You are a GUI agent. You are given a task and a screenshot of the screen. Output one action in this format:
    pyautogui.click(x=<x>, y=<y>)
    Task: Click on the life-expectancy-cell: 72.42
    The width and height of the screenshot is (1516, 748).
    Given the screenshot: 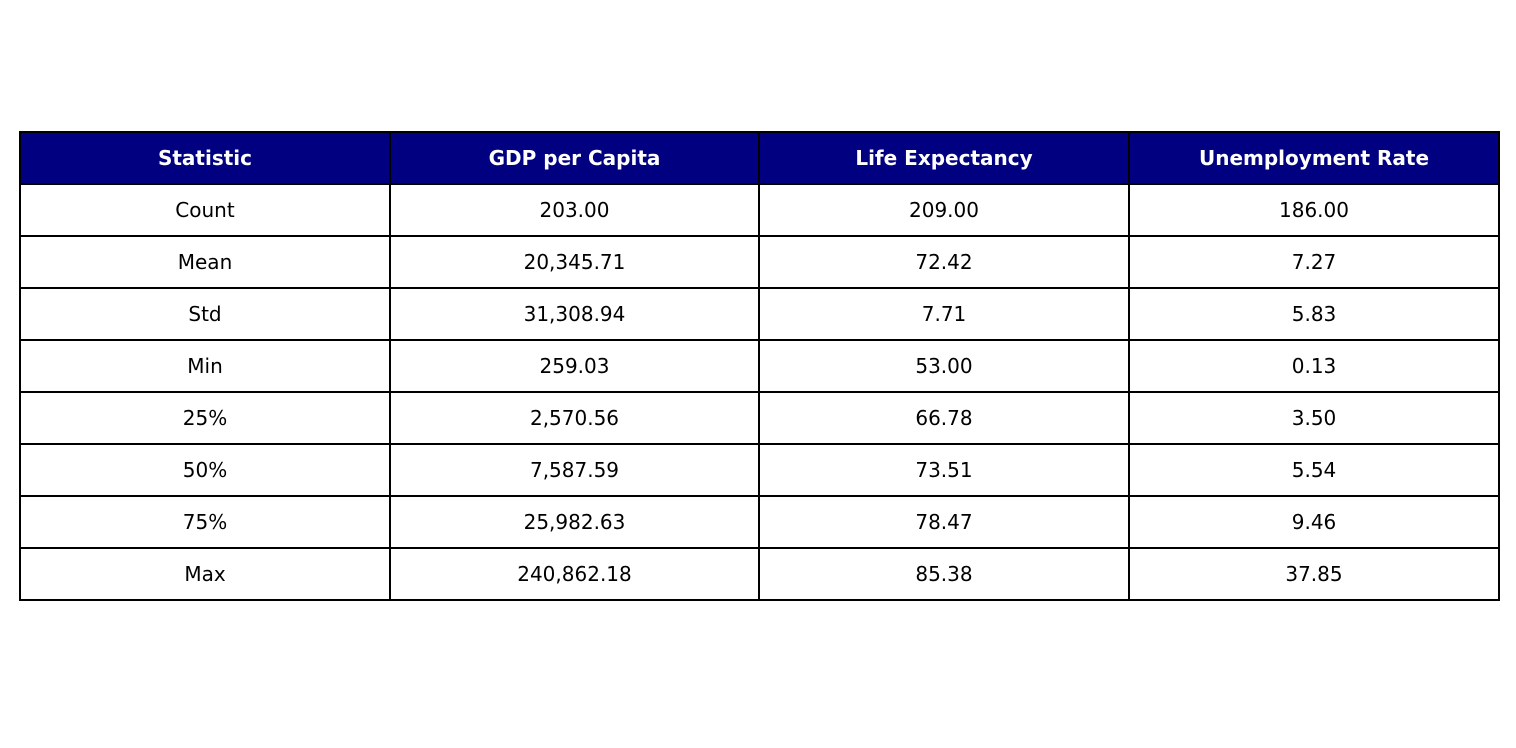 What is the action you would take?
    pyautogui.click(x=944, y=262)
    